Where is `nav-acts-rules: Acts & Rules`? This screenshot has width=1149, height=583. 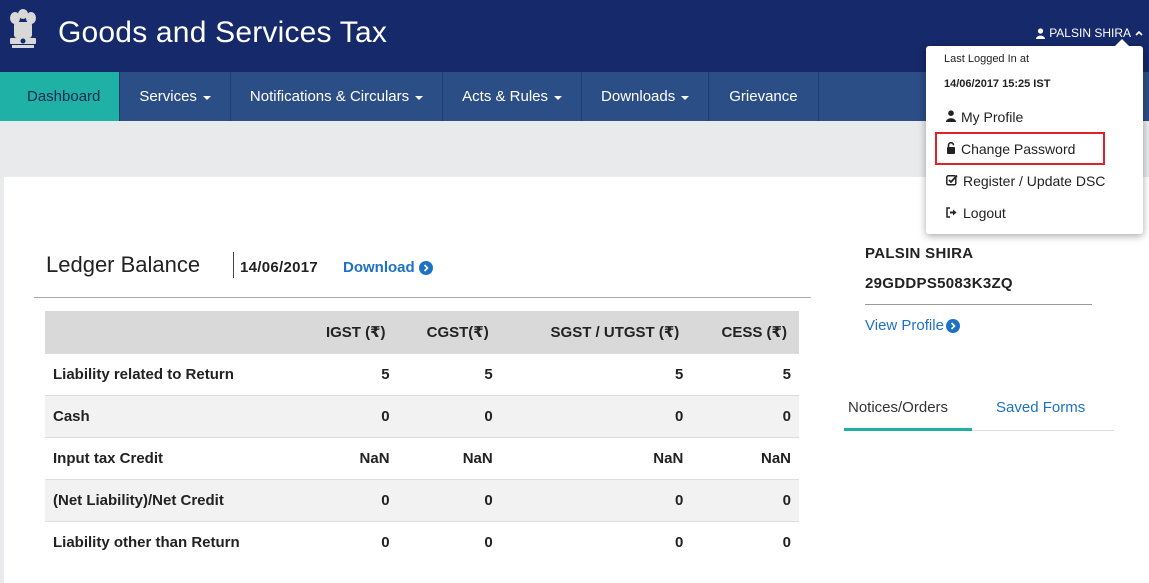 nav-acts-rules: Acts & Rules is located at coordinates (513, 96).